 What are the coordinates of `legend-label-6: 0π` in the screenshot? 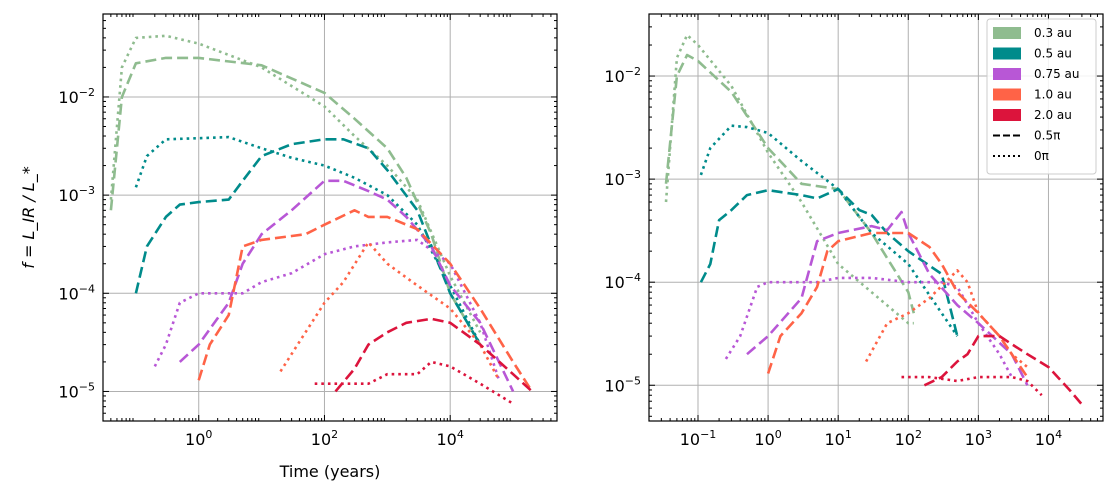 It's located at (1041, 156).